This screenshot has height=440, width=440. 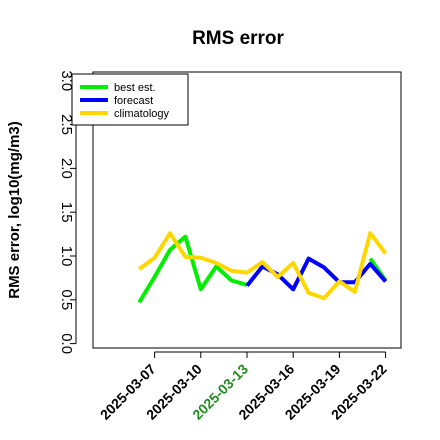 What do you see at coordinates (66, 124) in the screenshot?
I see `y-tick-label: 2.5` at bounding box center [66, 124].